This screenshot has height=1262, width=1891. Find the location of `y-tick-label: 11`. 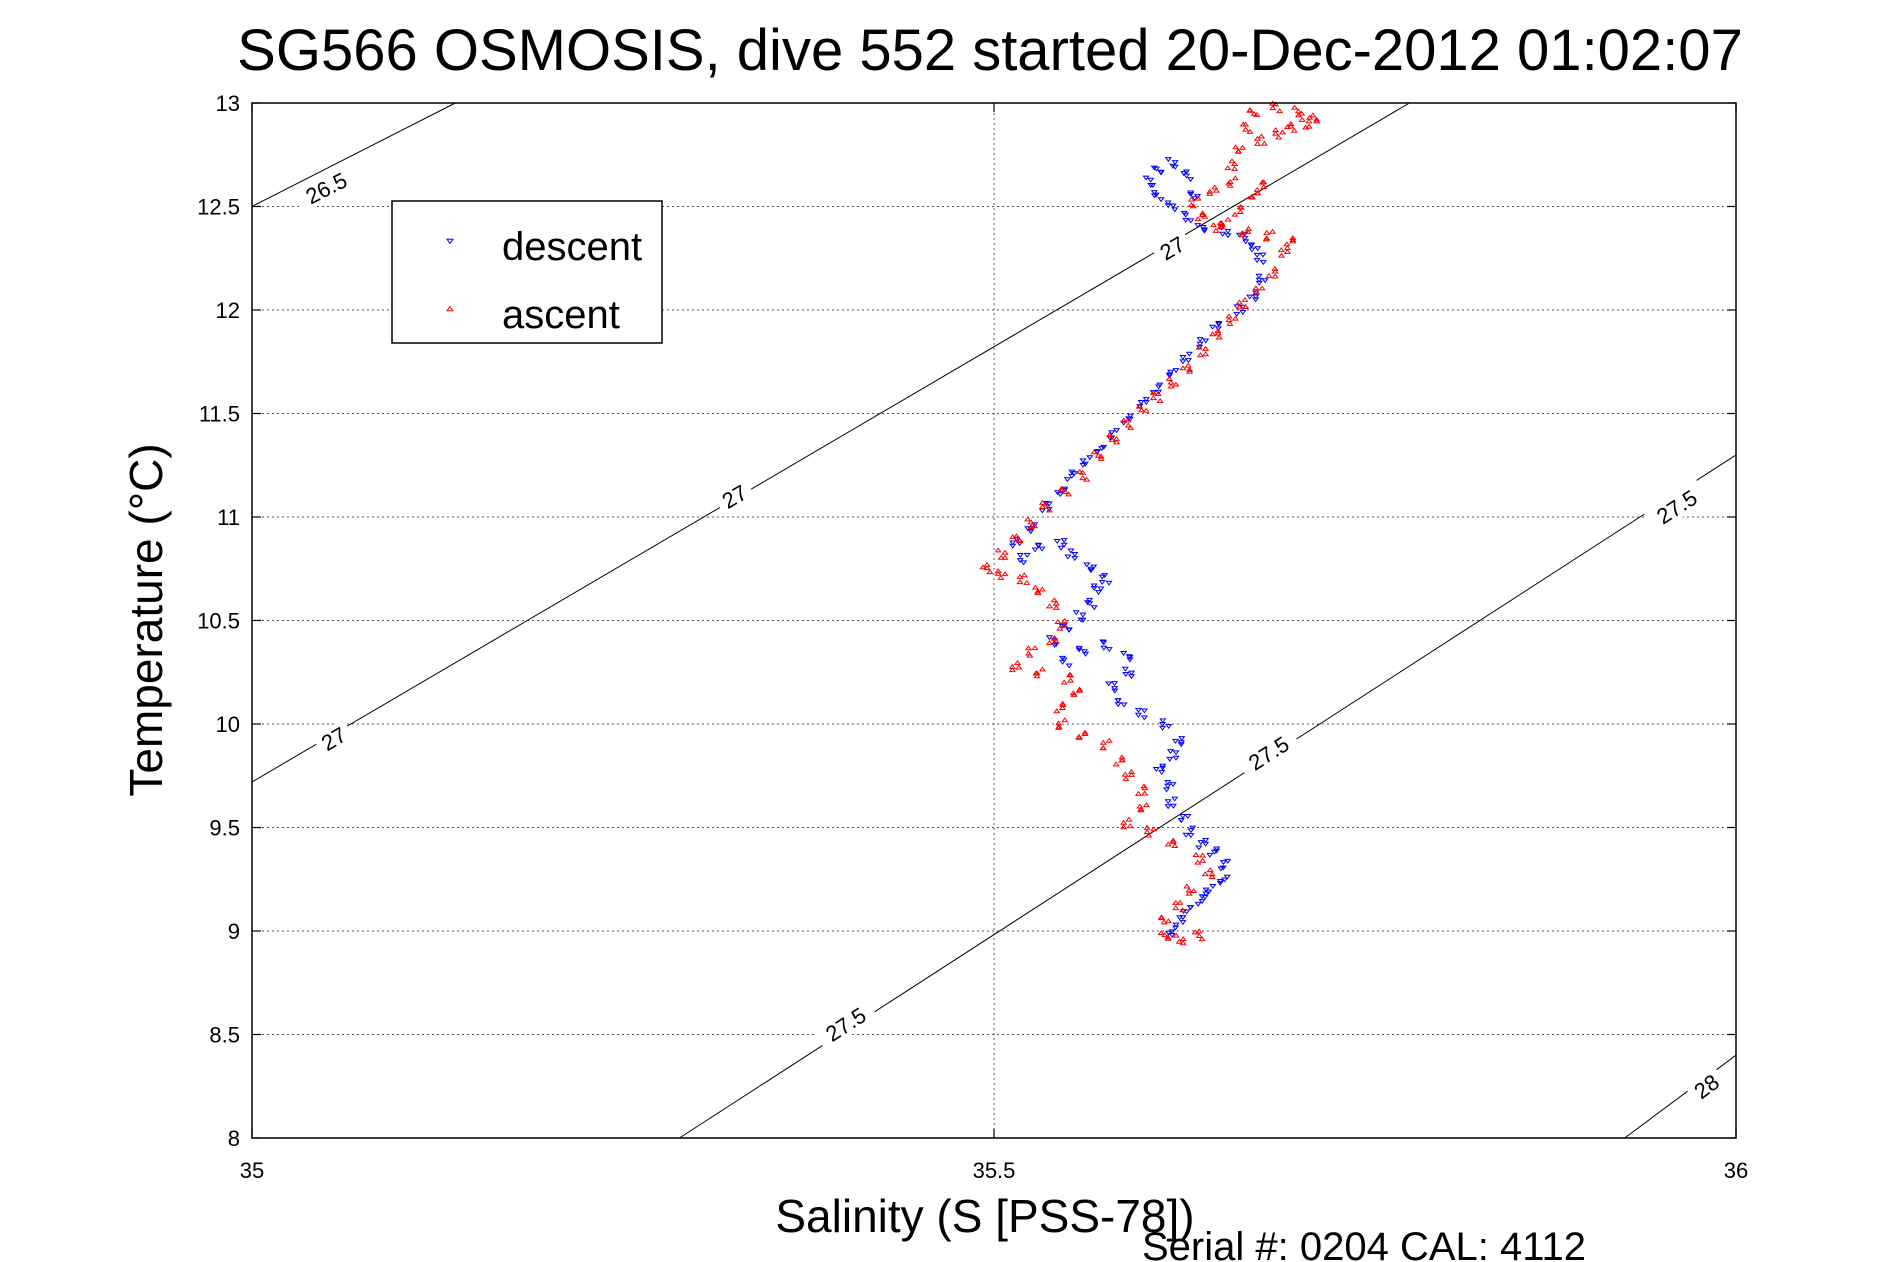

y-tick-label: 11 is located at coordinates (228, 517).